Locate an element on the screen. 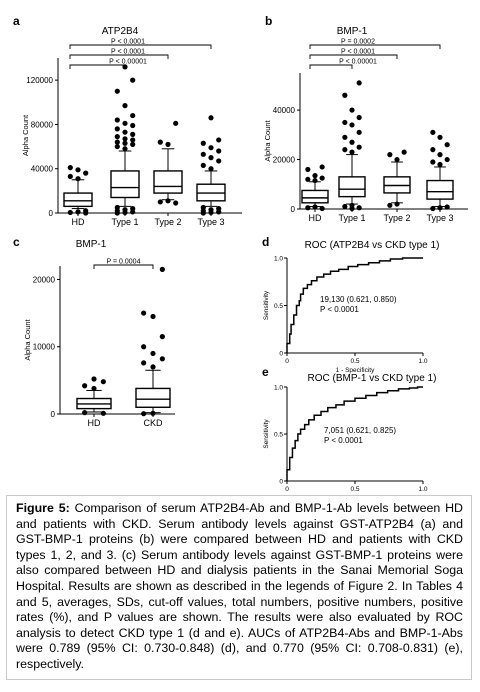  y-tick-label: 120000 is located at coordinates (39, 80).